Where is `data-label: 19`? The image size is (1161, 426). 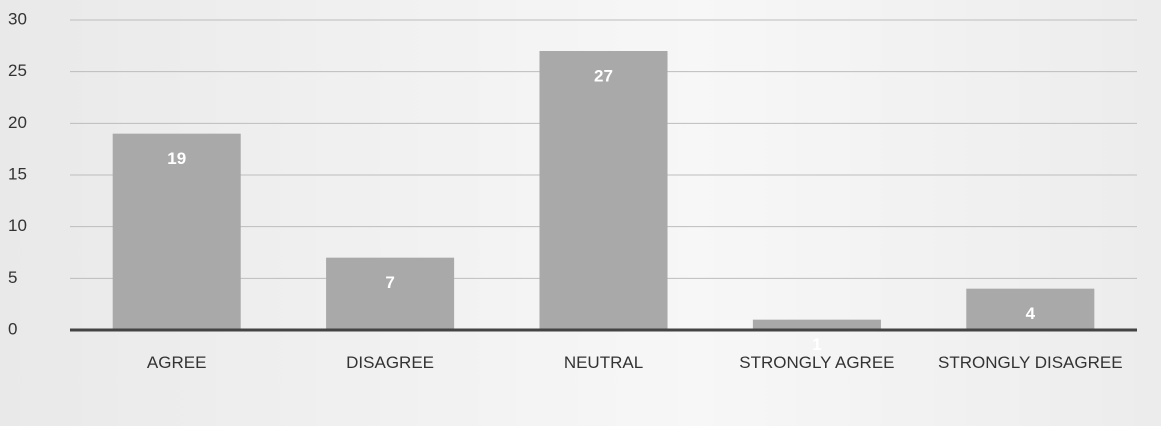
data-label: 19 is located at coordinates (176, 158).